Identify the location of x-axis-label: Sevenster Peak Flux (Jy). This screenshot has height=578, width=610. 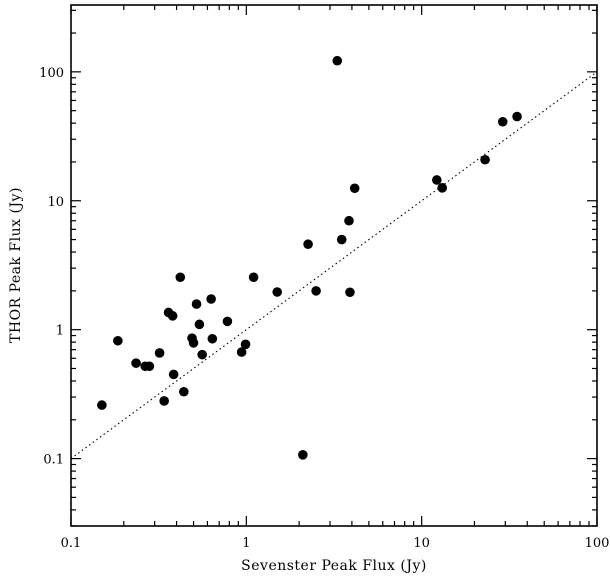
(334, 566).